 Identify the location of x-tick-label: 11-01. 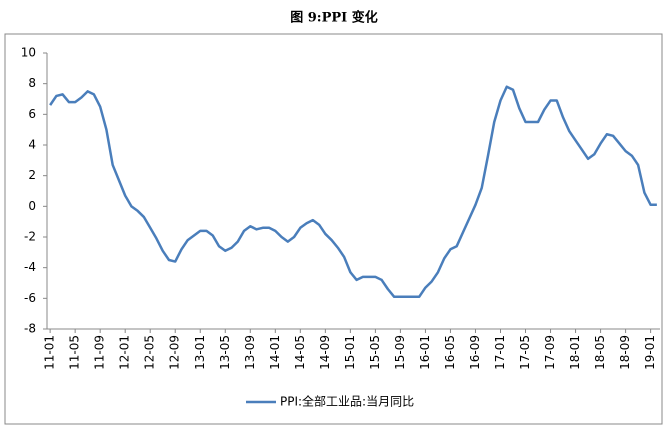
(50, 352).